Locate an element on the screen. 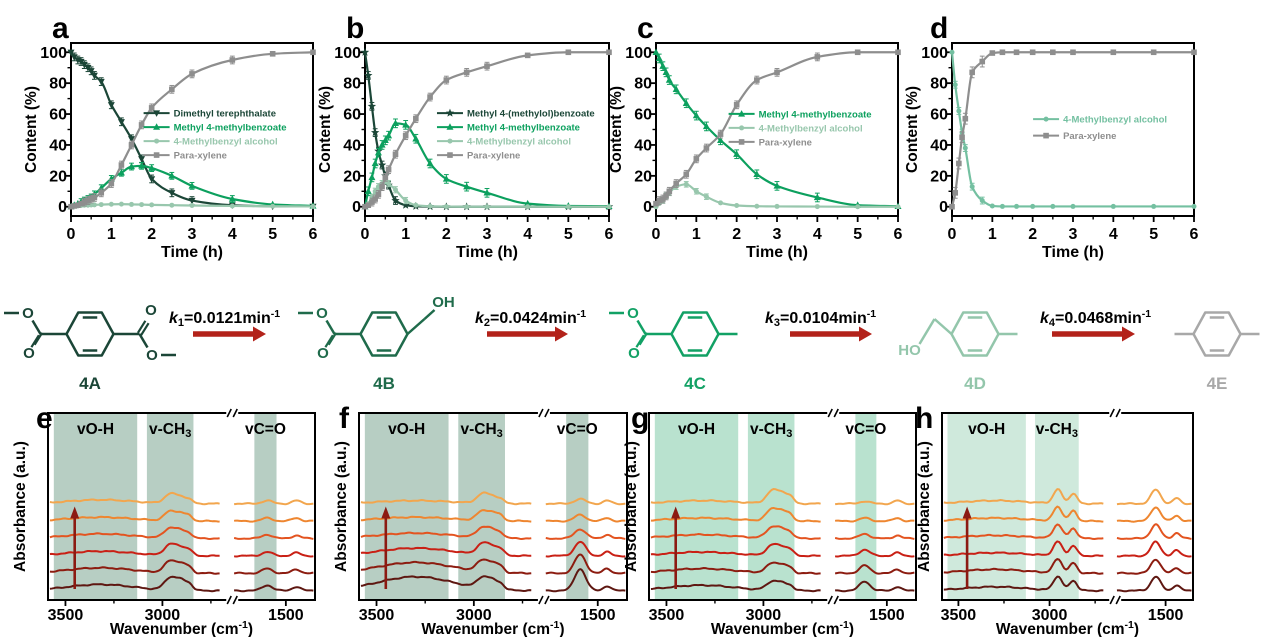 The height and width of the screenshot is (637, 1268). legend-label: Dimethyl terephthalate is located at coordinates (225, 114).